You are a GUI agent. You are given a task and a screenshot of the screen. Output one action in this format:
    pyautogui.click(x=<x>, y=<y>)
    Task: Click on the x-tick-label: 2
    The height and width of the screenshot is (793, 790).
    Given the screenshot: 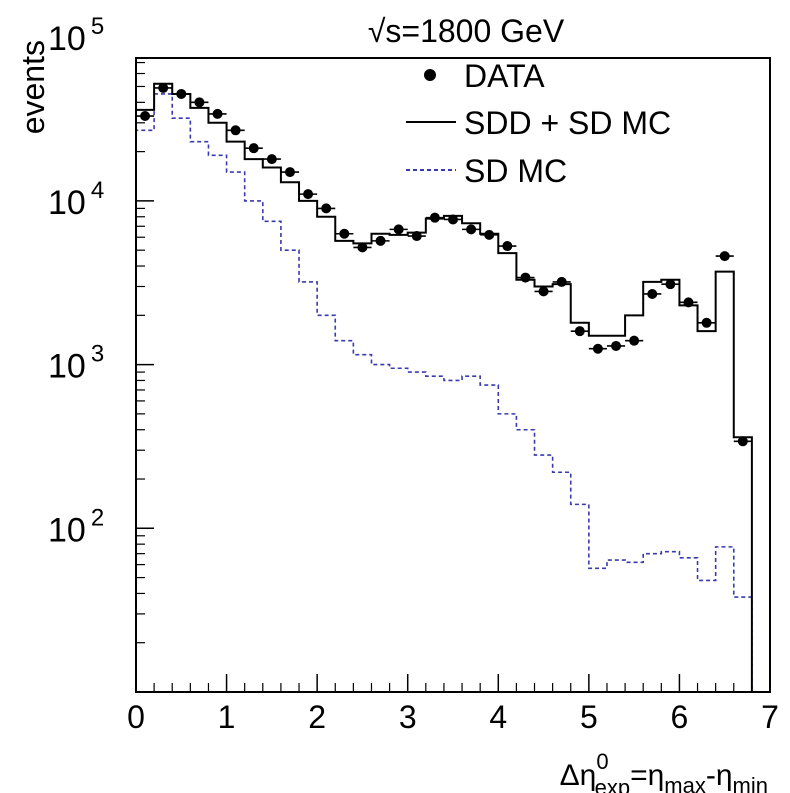 What is the action you would take?
    pyautogui.click(x=317, y=717)
    